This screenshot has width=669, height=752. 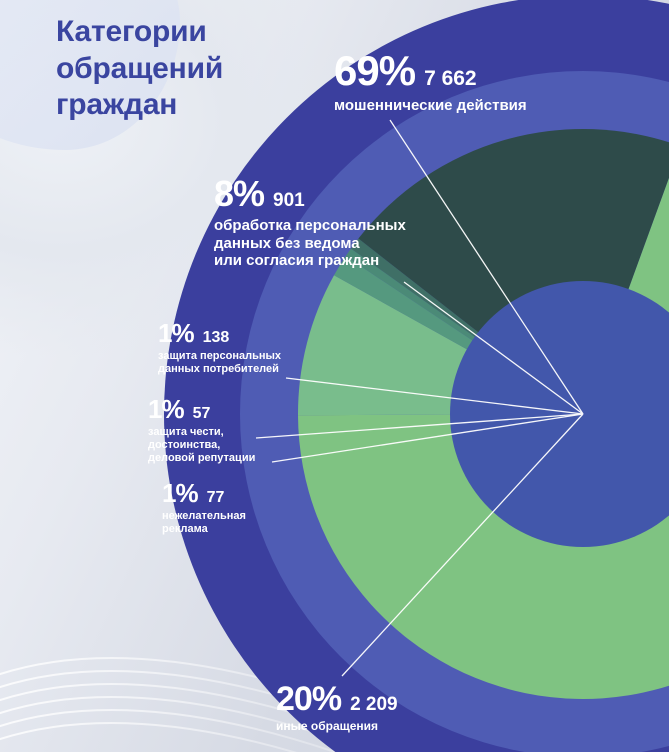 What do you see at coordinates (419, 426) in the screenshot?
I see `leader-line-honor-dignity-reputation` at bounding box center [419, 426].